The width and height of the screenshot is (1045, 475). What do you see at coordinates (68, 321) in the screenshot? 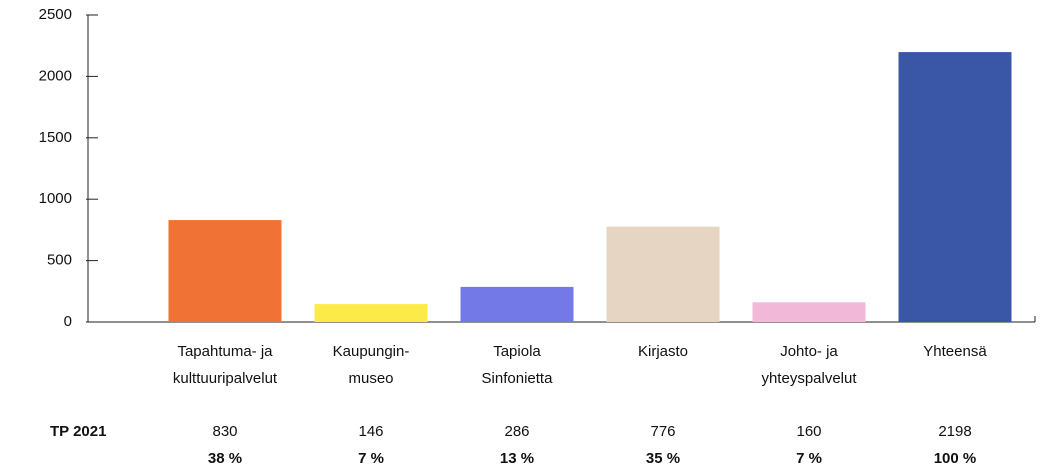
I see `y-tick-label: 0` at bounding box center [68, 321].